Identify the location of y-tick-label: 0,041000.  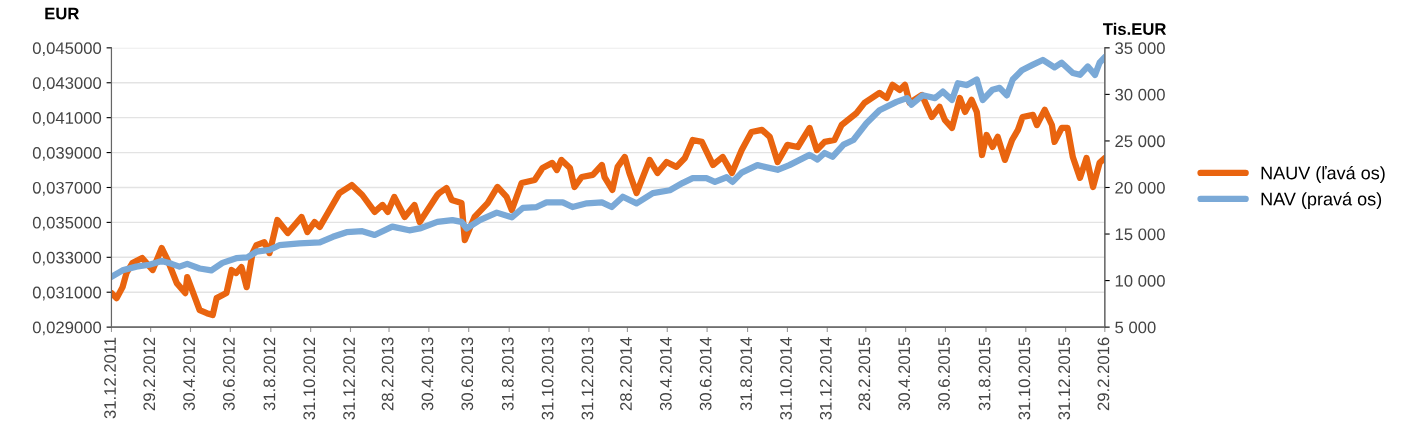
(67, 119).